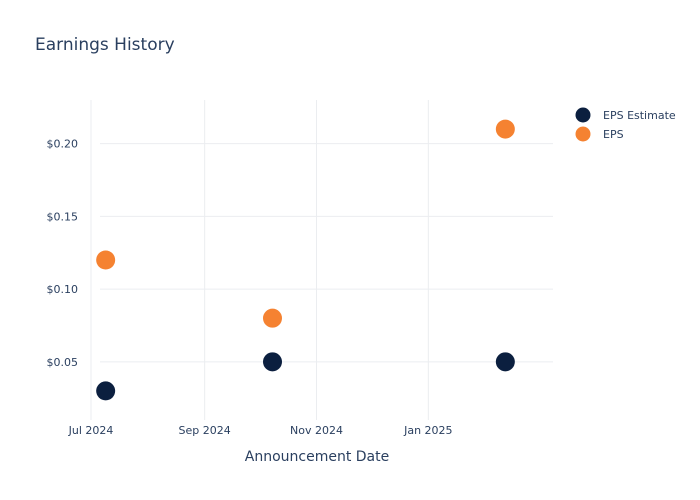 The height and width of the screenshot is (500, 700). What do you see at coordinates (105, 45) in the screenshot?
I see `chart-title: Earnings History` at bounding box center [105, 45].